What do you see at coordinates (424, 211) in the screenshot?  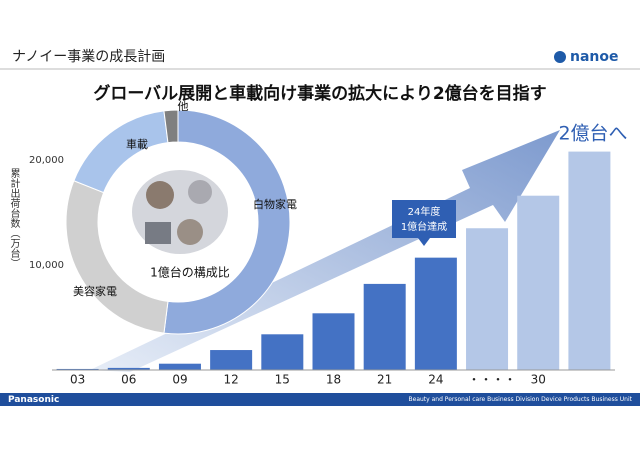 I see `callout-line-1: 24年度` at bounding box center [424, 211].